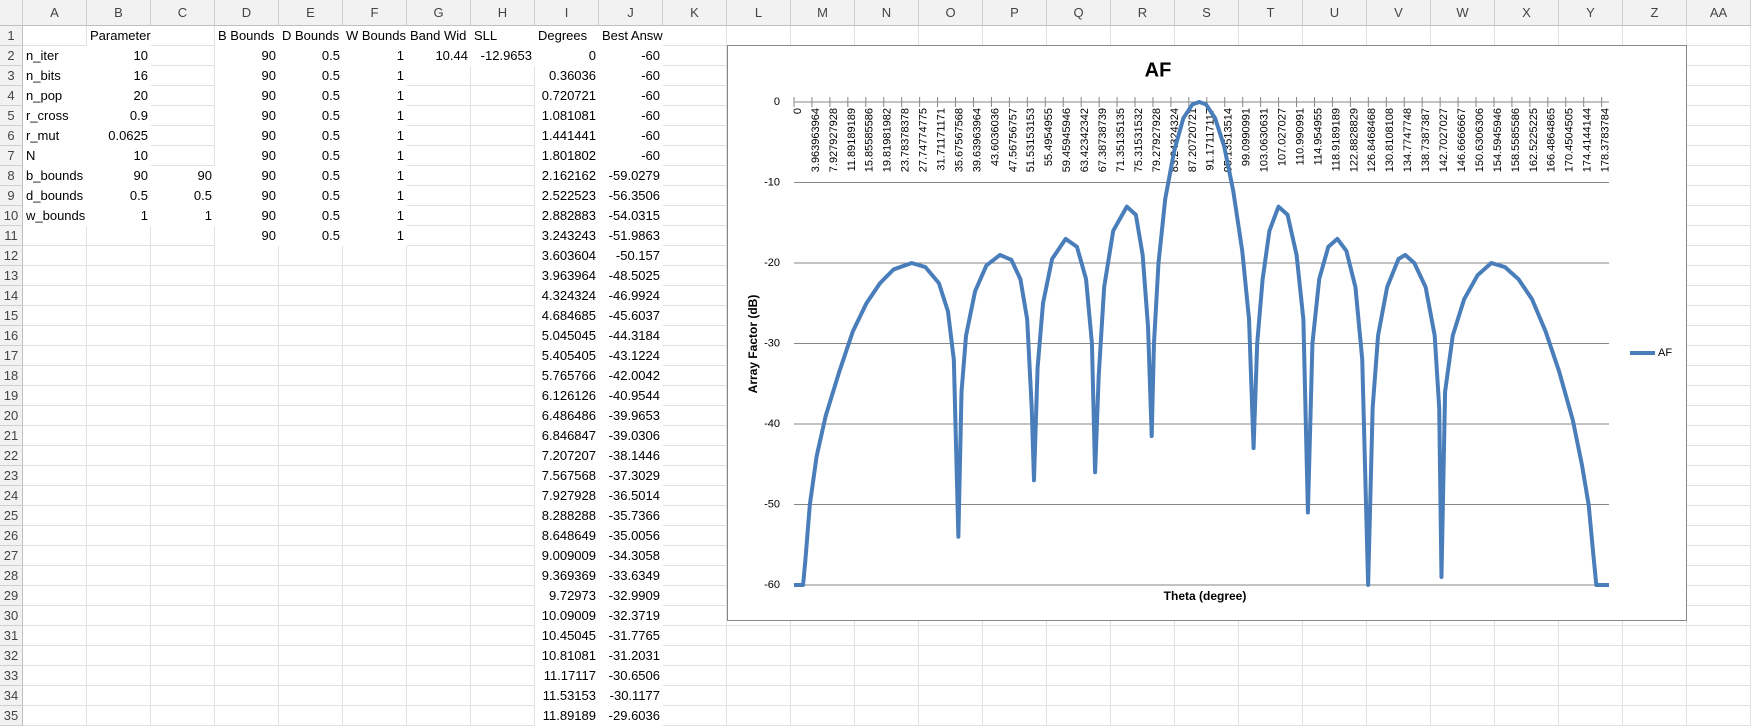  What do you see at coordinates (567, 56) in the screenshot?
I see `cell: 0` at bounding box center [567, 56].